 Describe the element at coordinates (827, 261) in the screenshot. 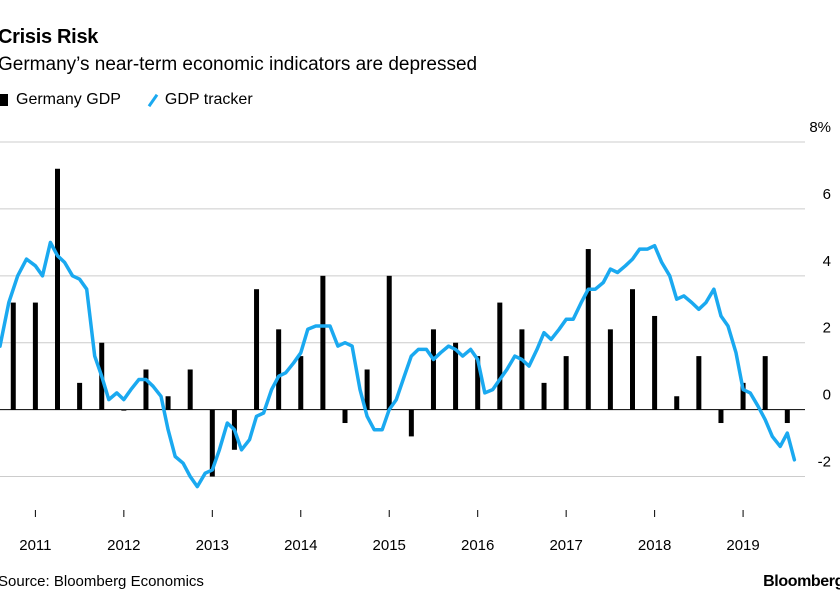

I see `y-tick-label: 4` at that location.